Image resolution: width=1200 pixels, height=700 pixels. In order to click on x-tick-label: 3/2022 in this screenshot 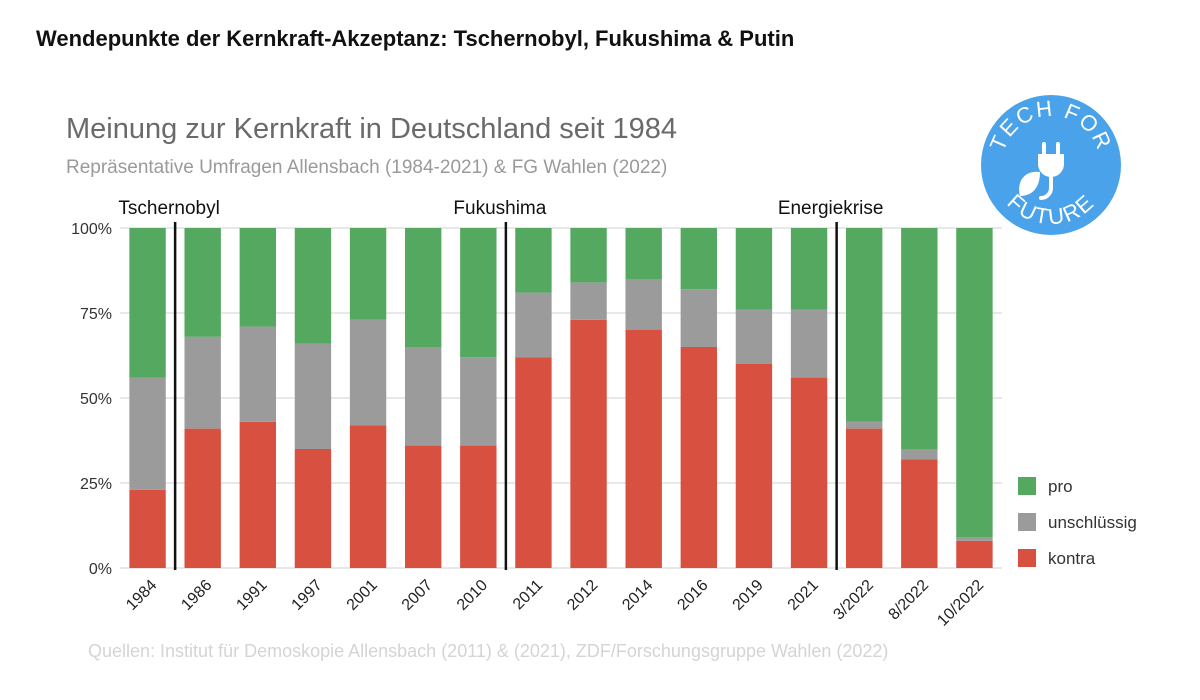, I will do `click(853, 600)`.